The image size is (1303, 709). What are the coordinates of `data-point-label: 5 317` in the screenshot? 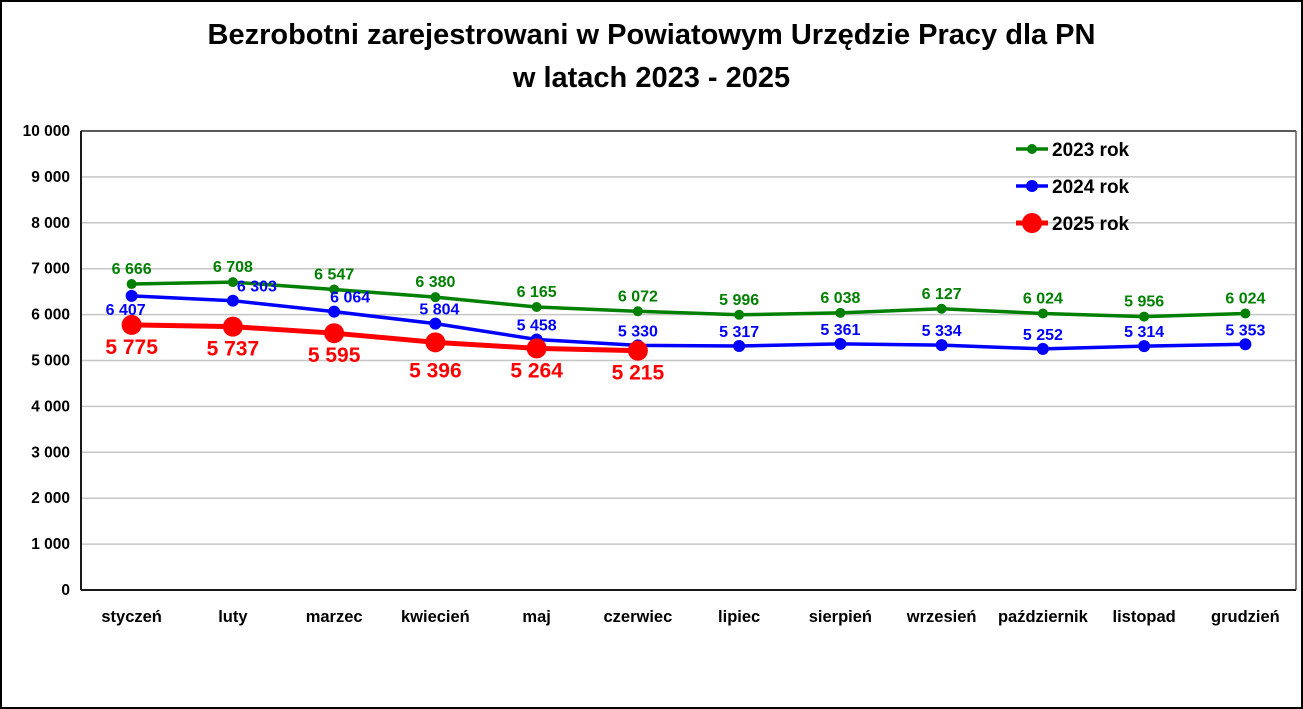 It's located at (739, 332).